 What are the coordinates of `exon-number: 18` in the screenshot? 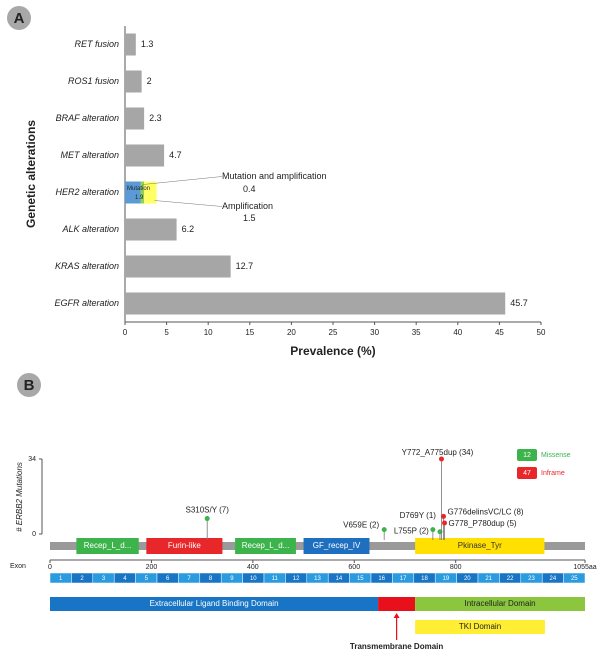 It's located at (424, 579).